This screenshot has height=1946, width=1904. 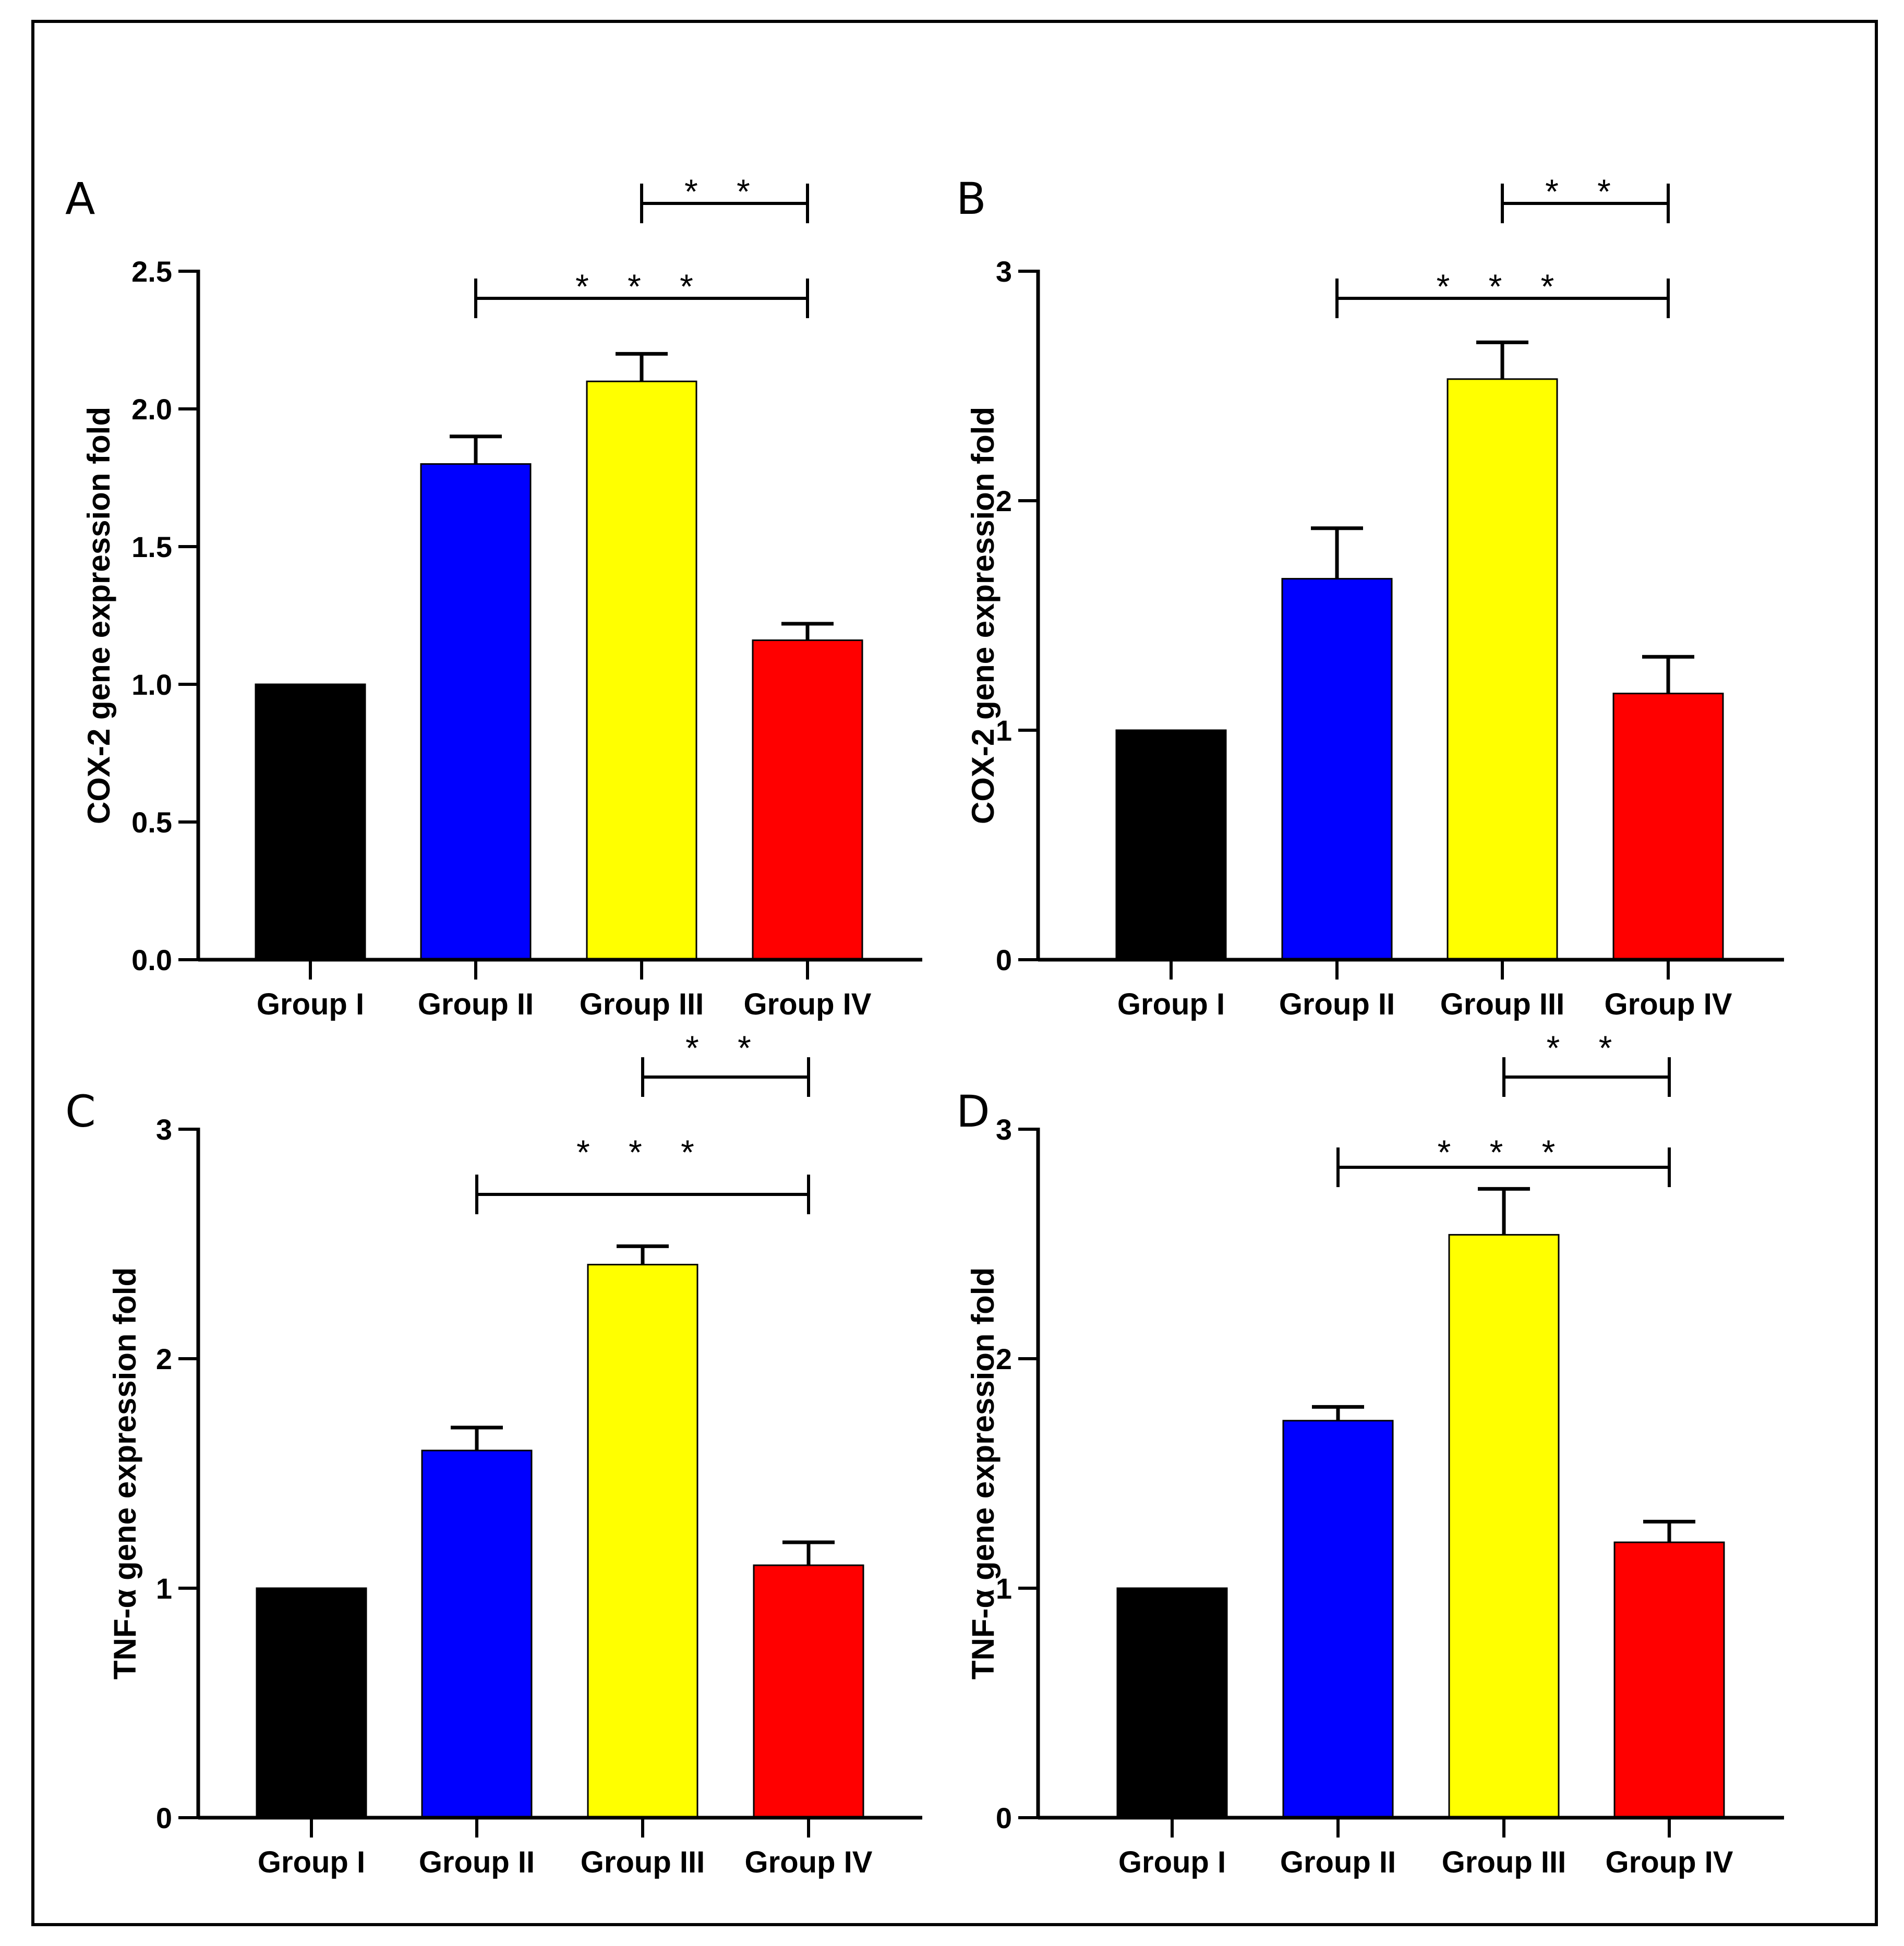 What do you see at coordinates (164, 1130) in the screenshot?
I see `panel-c-y-tick-label: 3` at bounding box center [164, 1130].